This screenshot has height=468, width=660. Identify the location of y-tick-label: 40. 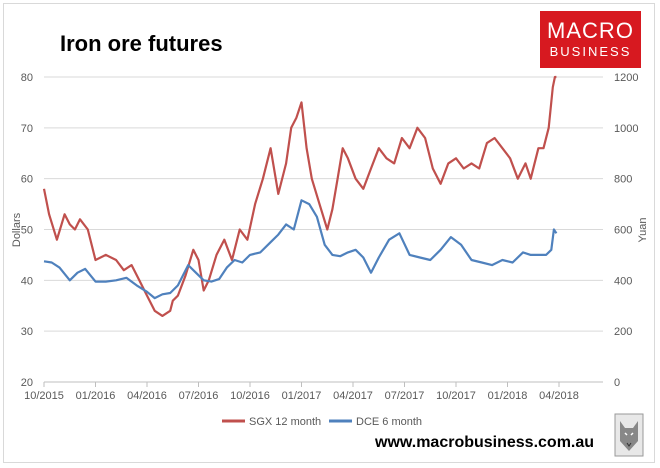
(27, 281).